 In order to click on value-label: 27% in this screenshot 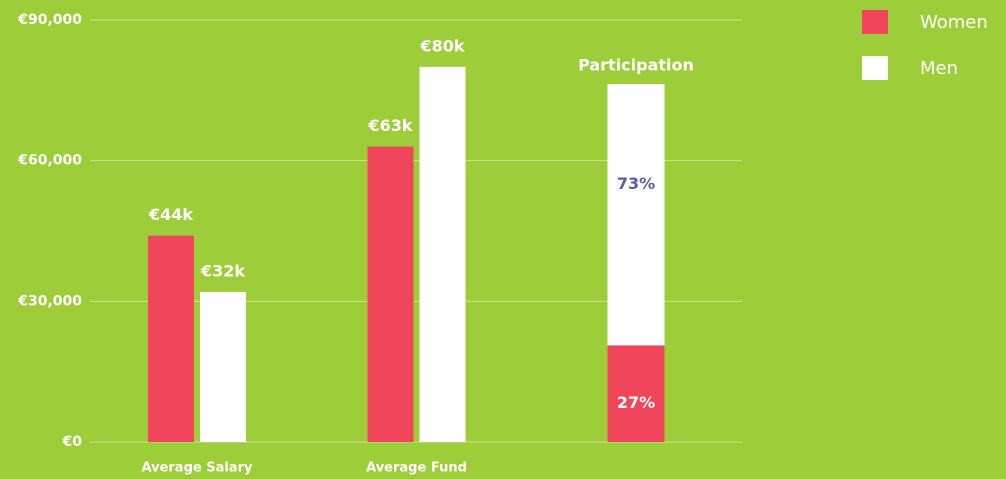, I will do `click(636, 402)`.